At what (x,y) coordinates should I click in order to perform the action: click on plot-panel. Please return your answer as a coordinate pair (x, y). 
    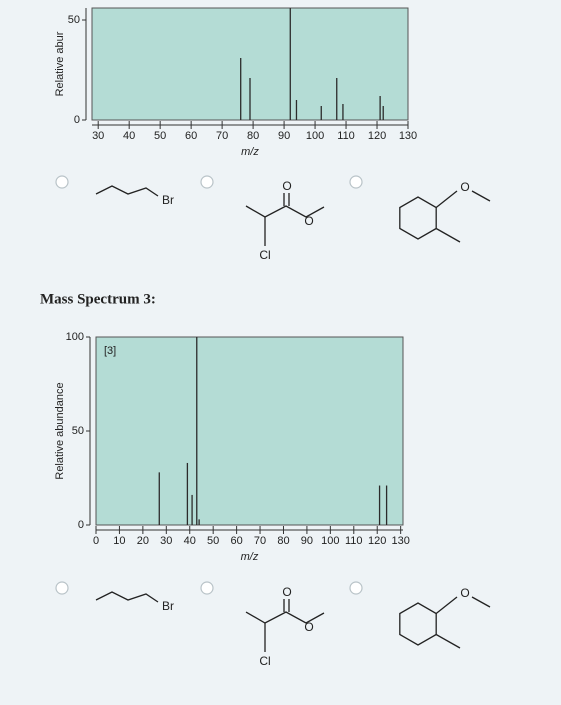
    Looking at the image, I should click on (249, 431).